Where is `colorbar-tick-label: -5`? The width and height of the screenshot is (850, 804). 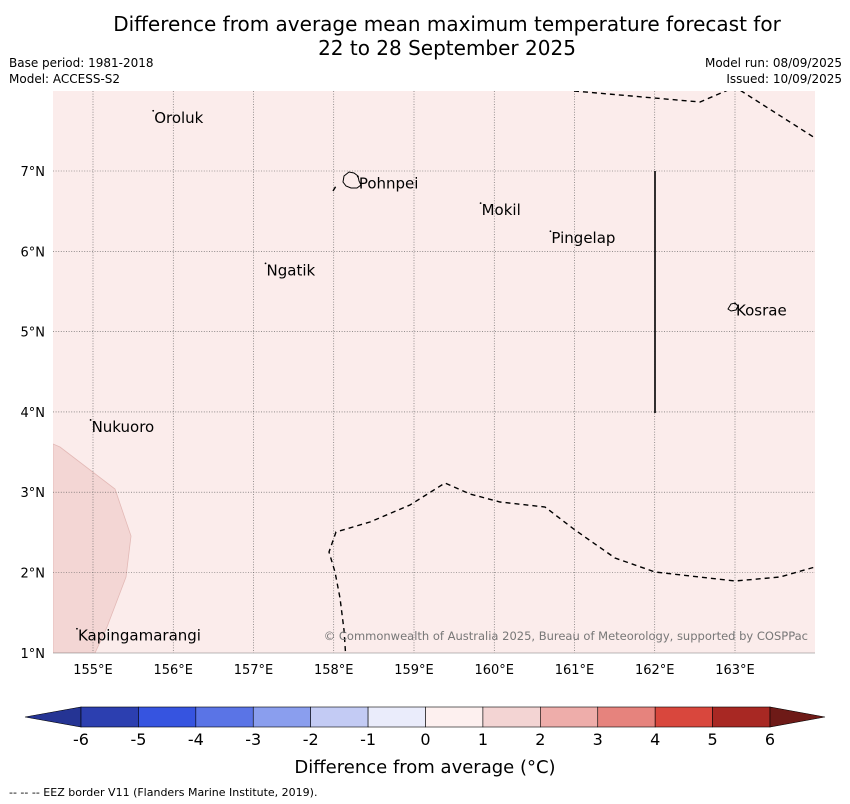
colorbar-tick-label: -5 is located at coordinates (138, 739).